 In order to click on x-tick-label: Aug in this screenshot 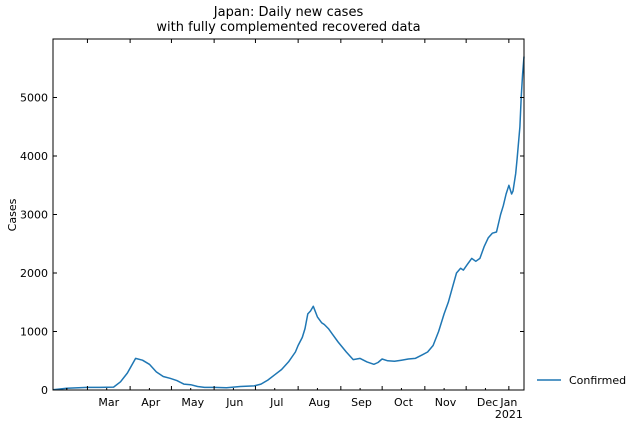, I will do `click(319, 402)`.